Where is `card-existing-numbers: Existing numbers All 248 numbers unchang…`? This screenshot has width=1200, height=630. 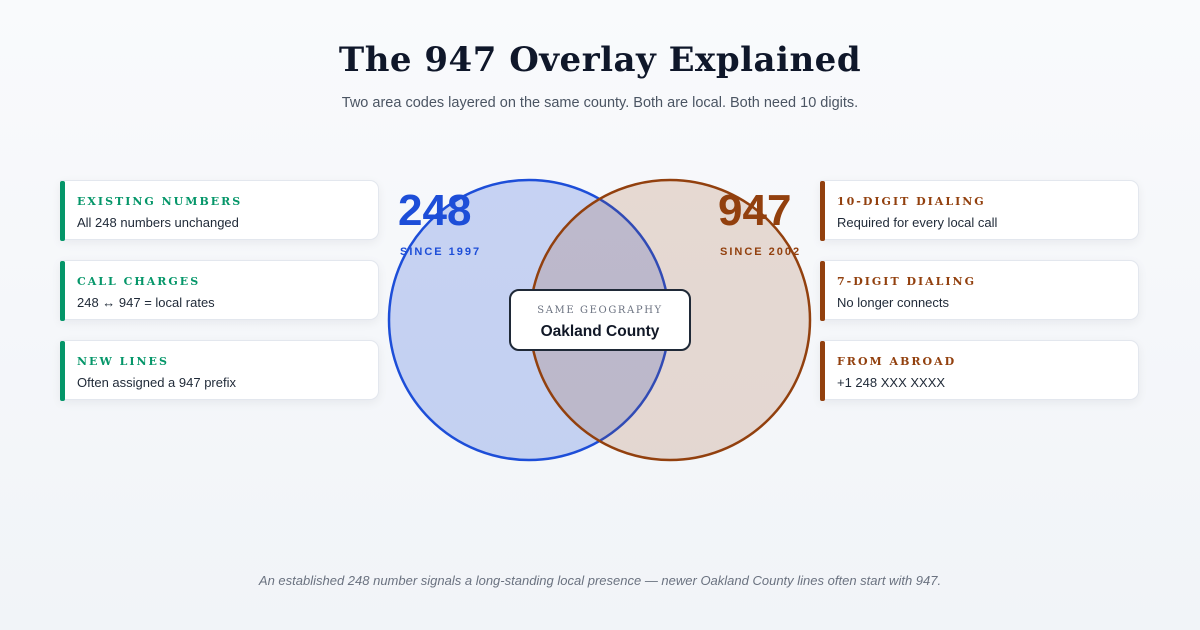
card-existing-numbers: Existing numbers All 248 numbers unchang… is located at coordinates (219, 210).